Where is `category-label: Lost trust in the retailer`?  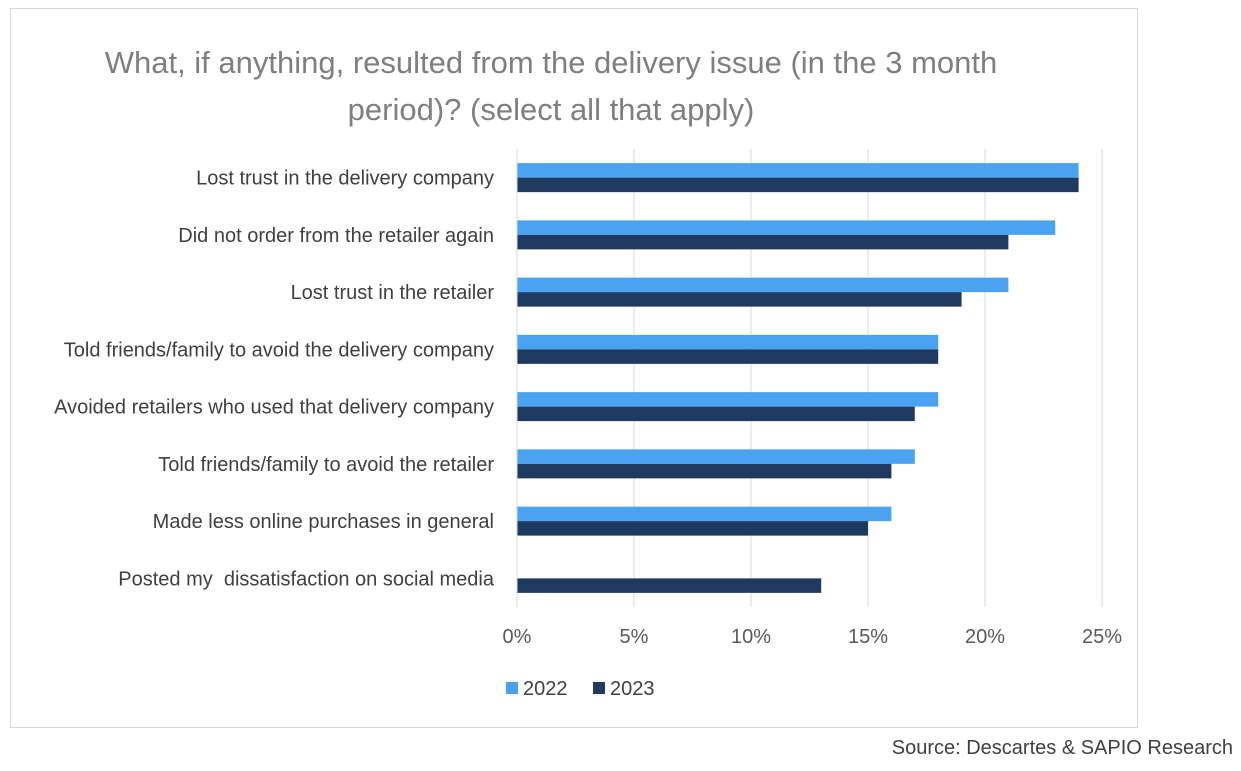
category-label: Lost trust in the retailer is located at coordinates (393, 293).